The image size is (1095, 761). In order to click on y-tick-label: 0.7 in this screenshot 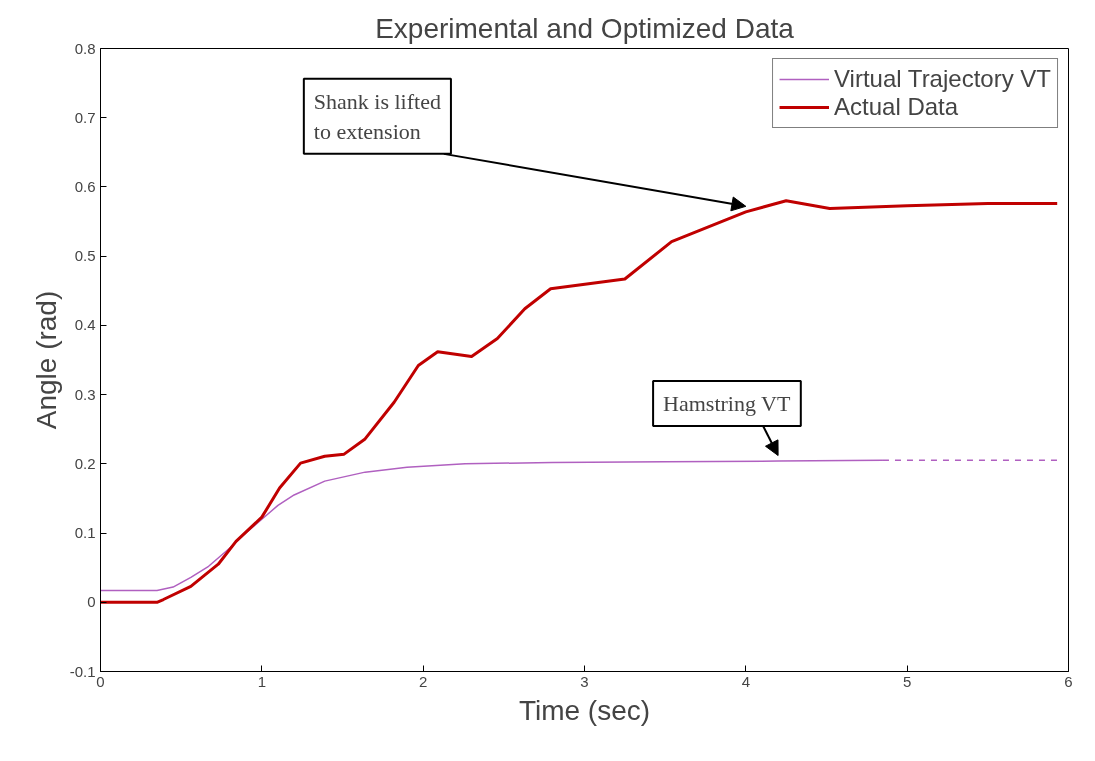, I will do `click(85, 117)`.